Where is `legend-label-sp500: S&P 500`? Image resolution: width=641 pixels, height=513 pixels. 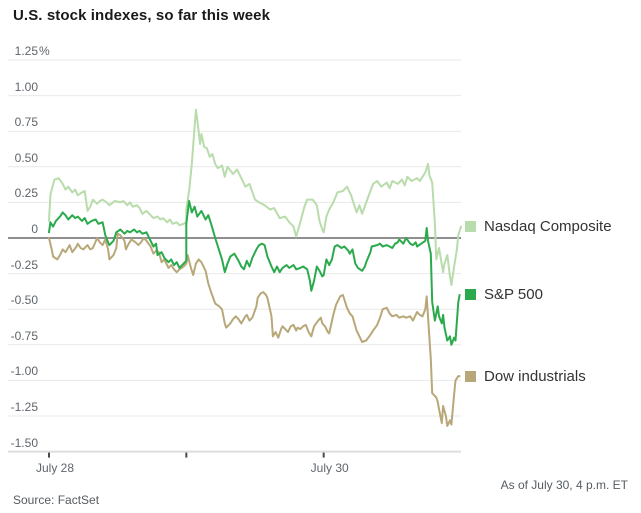 legend-label-sp500: S&P 500 is located at coordinates (513, 295).